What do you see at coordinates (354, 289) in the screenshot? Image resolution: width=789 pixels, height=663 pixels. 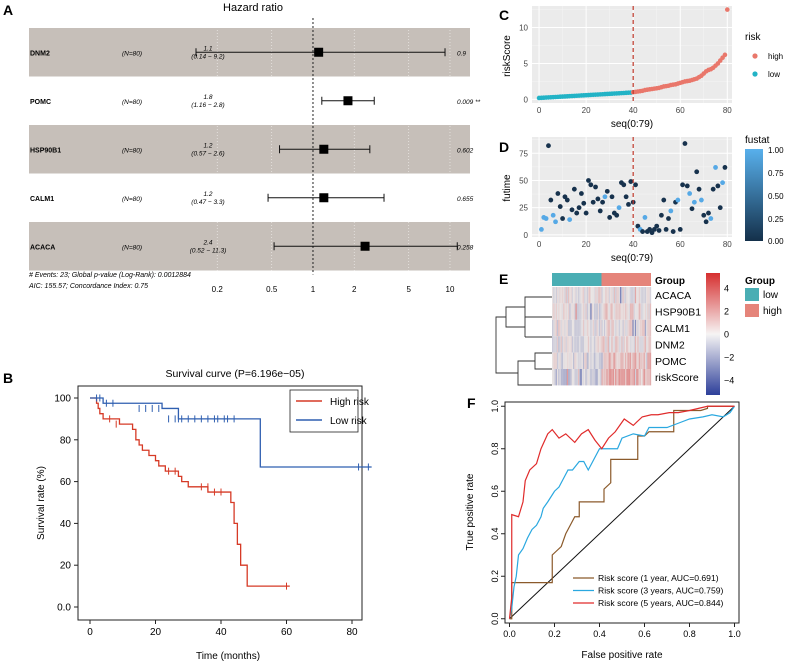 I see `forest-tick-label: 2` at bounding box center [354, 289].